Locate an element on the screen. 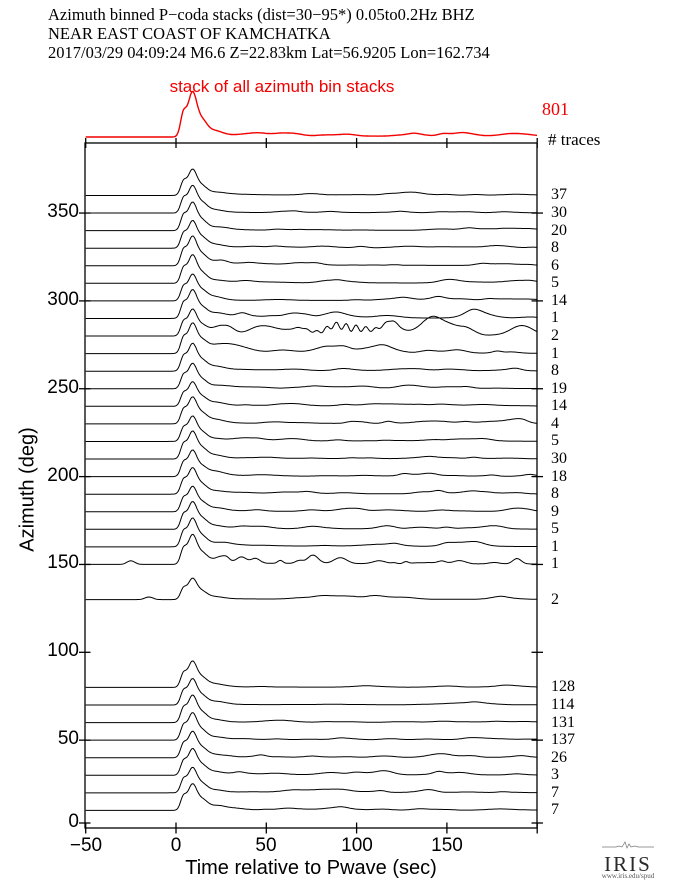 Image resolution: width=695 pixels, height=896 pixels. trace-count-label: 26 is located at coordinates (559, 757).